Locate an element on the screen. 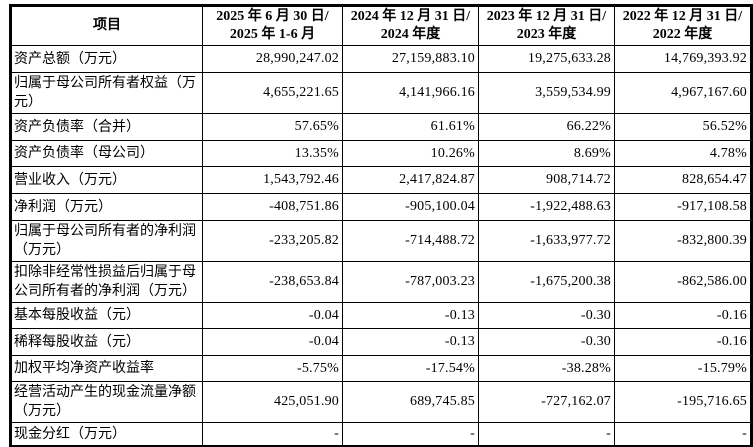  value-cell: -17.54% is located at coordinates (410, 368).